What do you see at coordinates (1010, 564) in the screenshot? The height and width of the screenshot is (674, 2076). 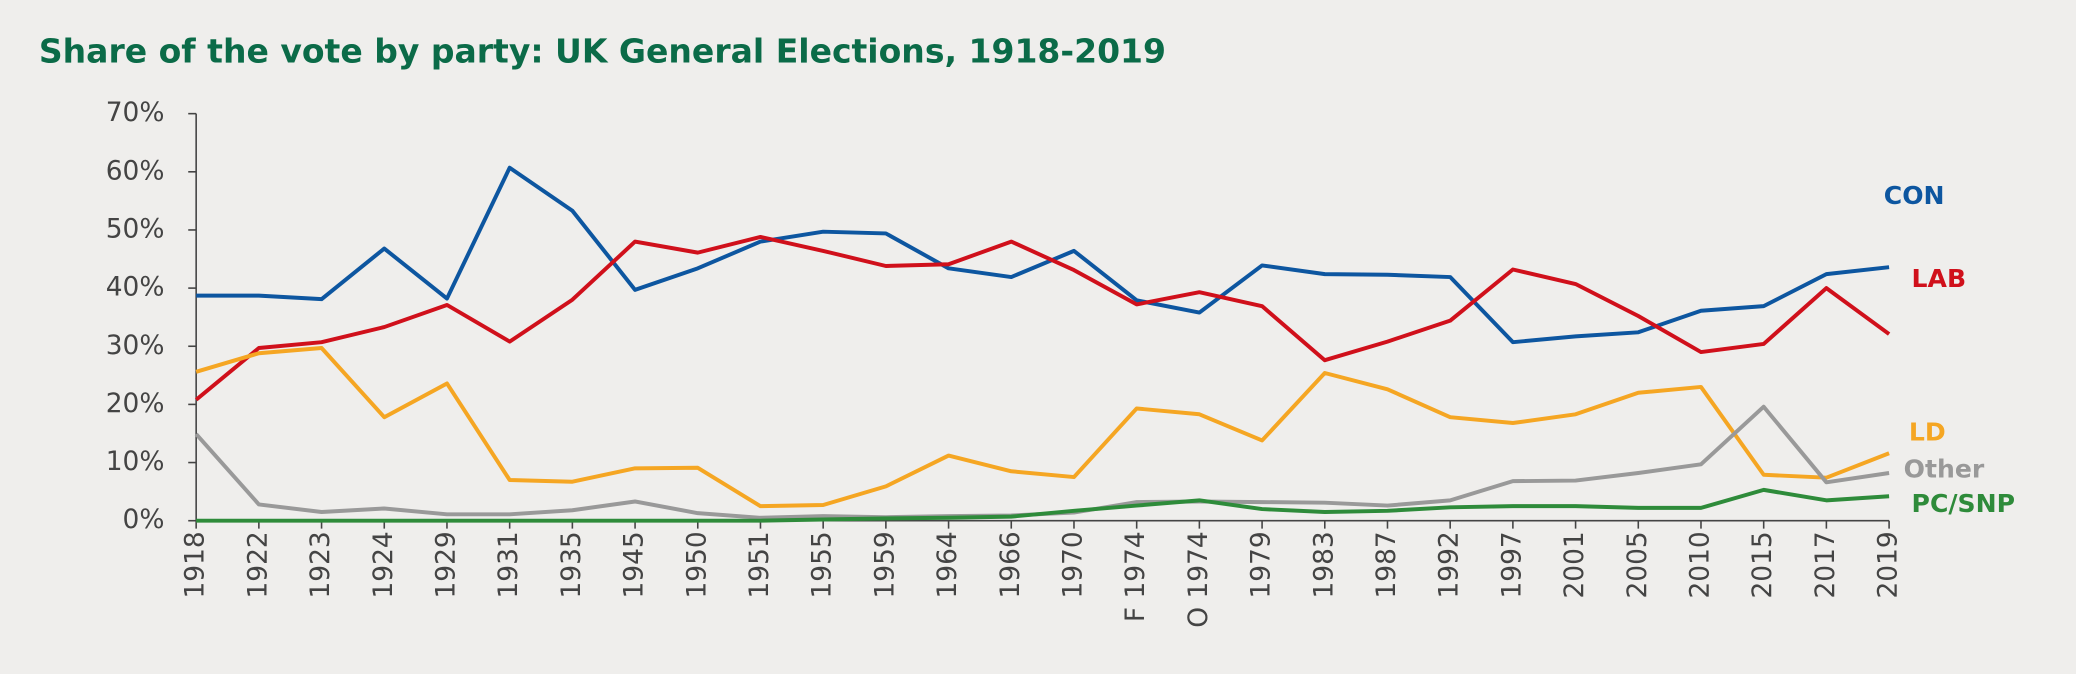 I see `x-tick-label: 1966` at bounding box center [1010, 564].